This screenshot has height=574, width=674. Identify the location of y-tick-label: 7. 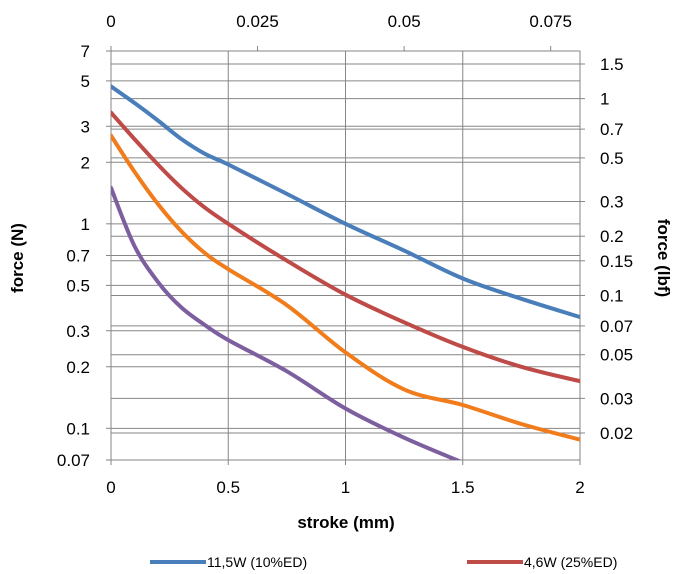
(85, 51).